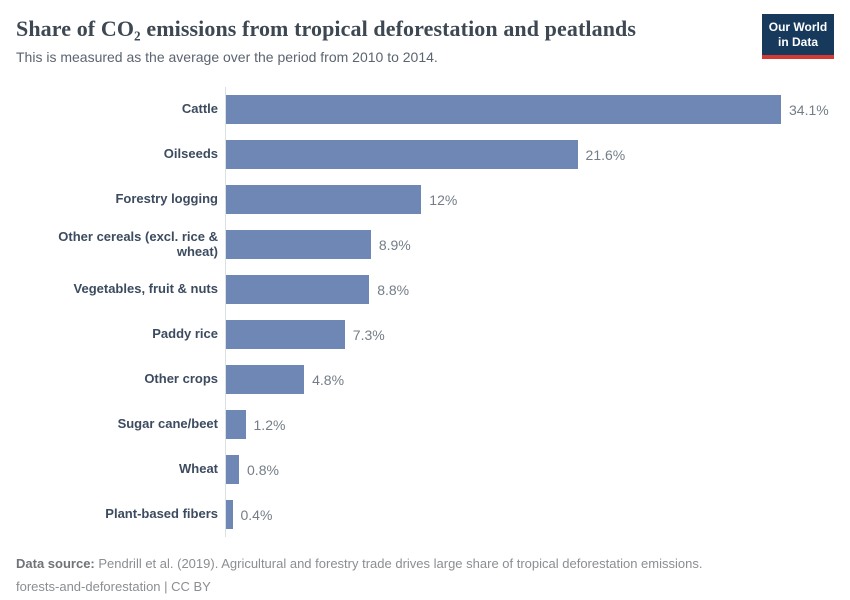 The width and height of the screenshot is (850, 600). What do you see at coordinates (198, 469) in the screenshot?
I see `category-label: Wheat` at bounding box center [198, 469].